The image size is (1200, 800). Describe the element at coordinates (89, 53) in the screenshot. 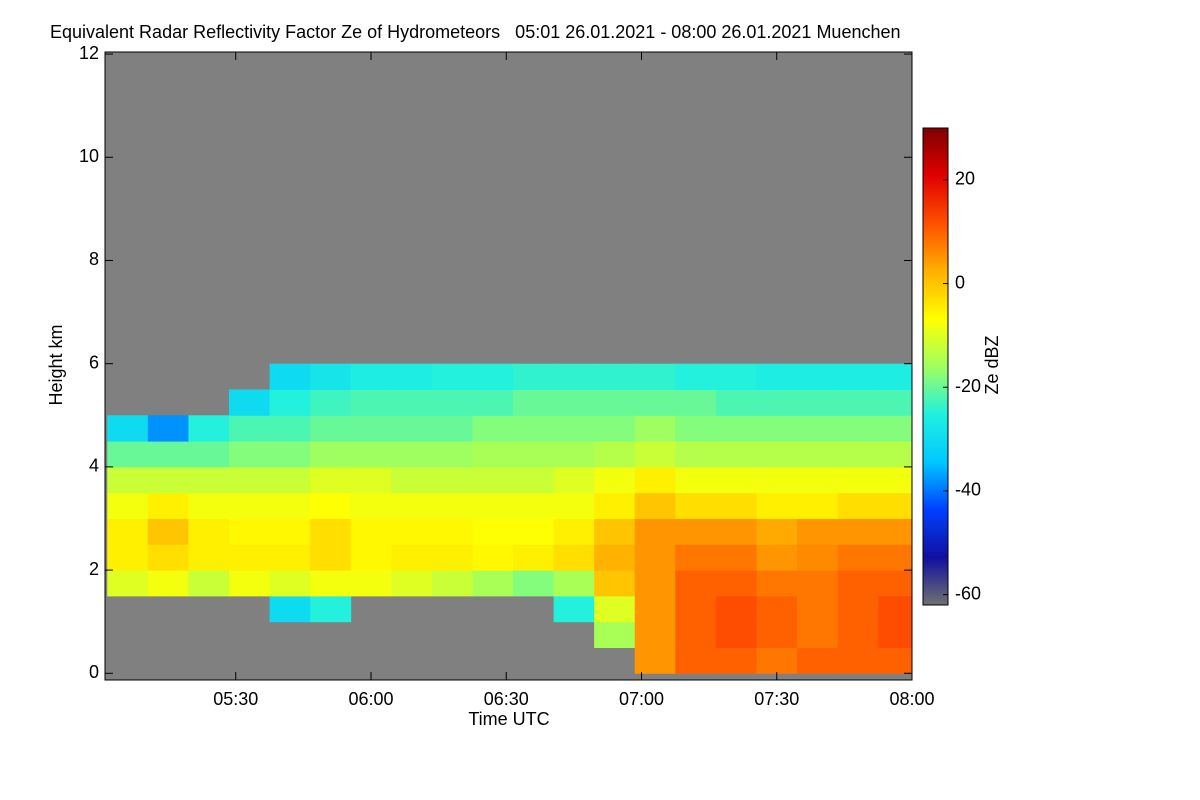

I see `y-tick-label: 12` at that location.